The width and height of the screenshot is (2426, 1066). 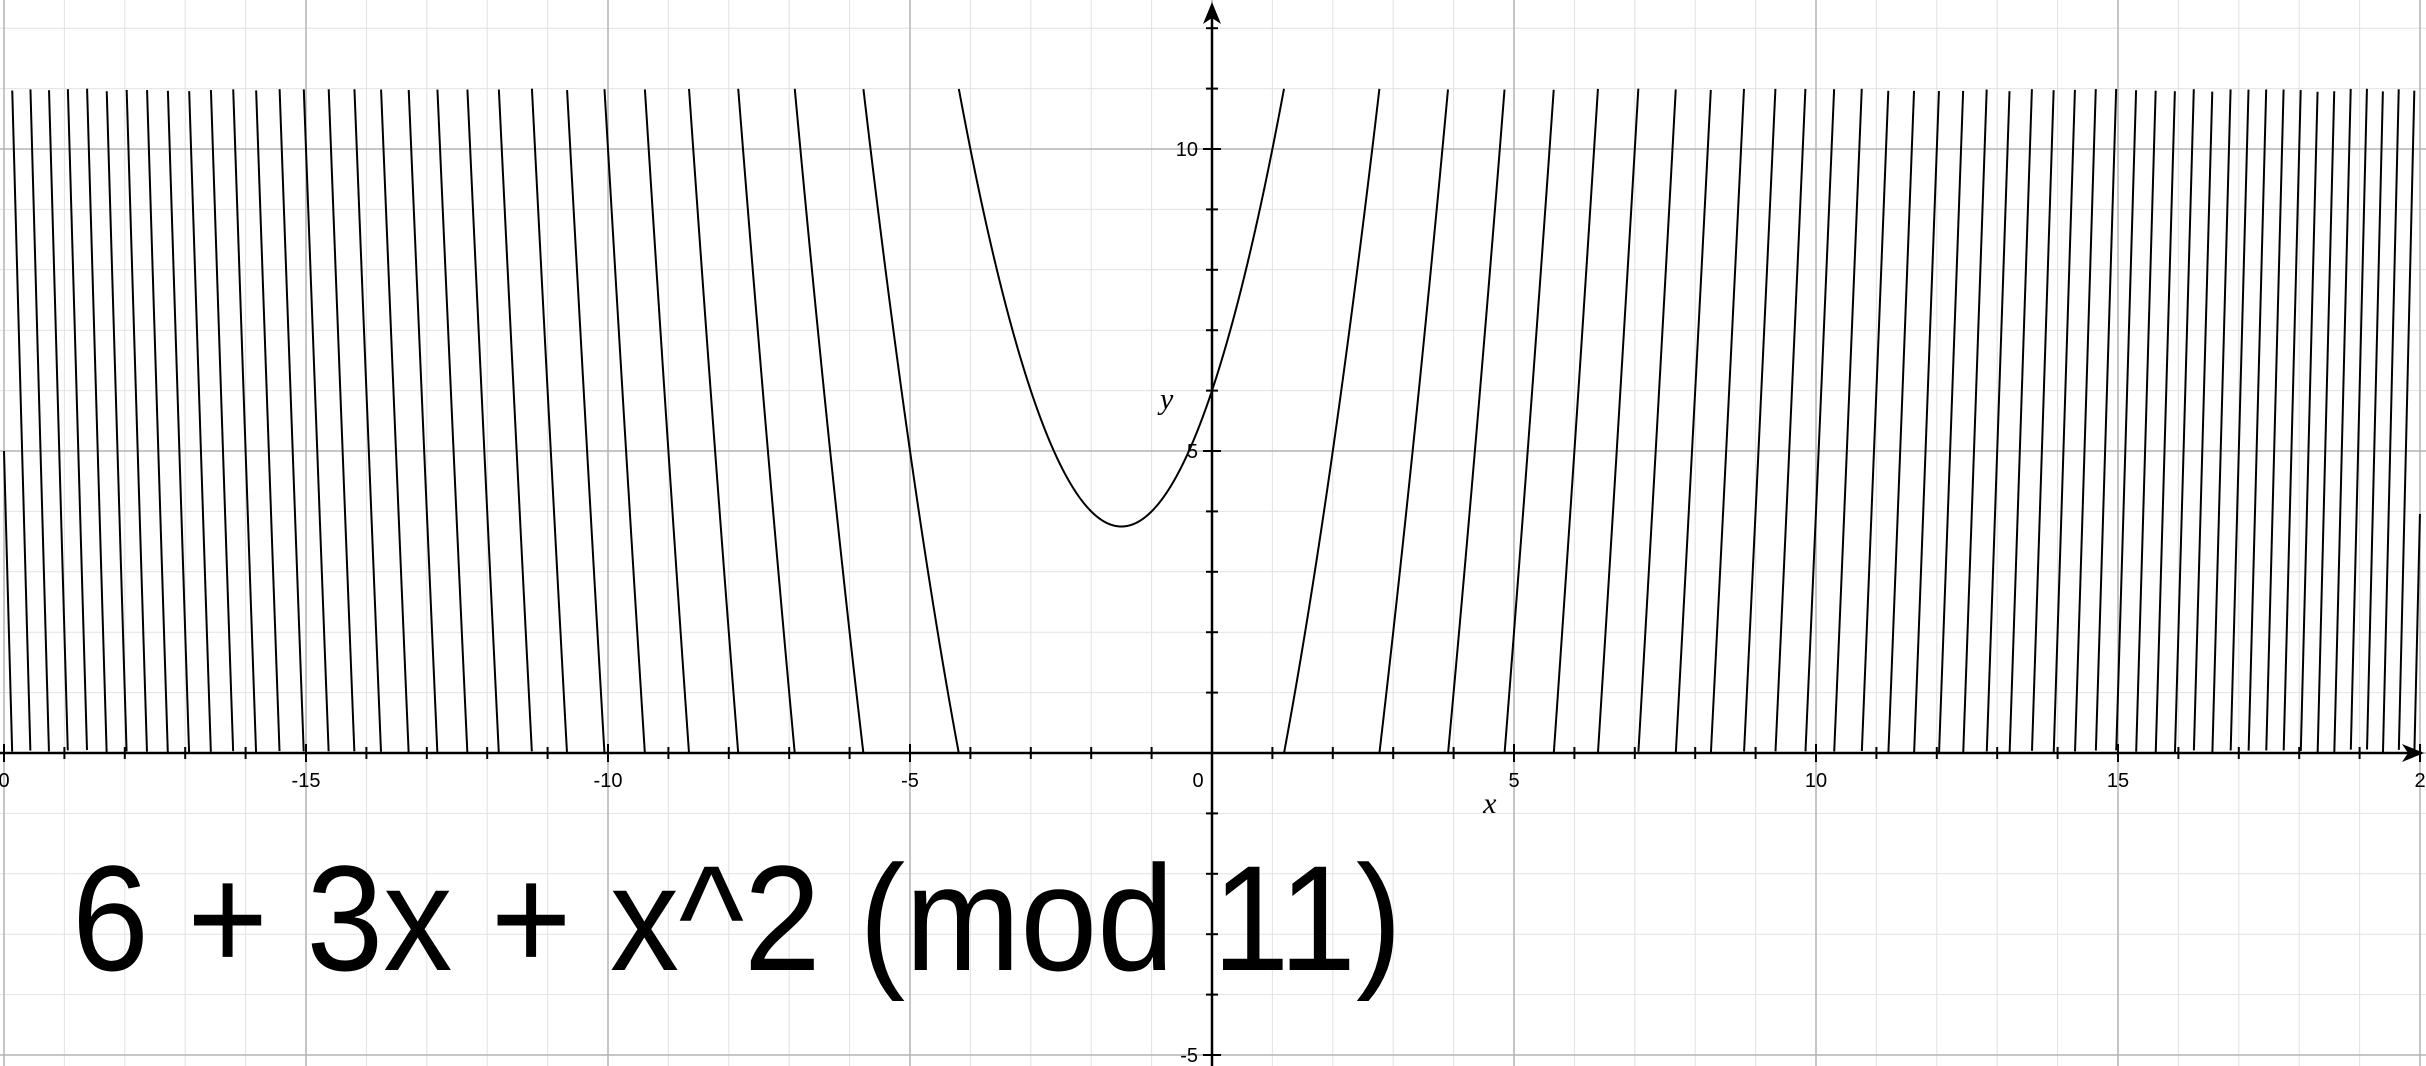 What do you see at coordinates (2413, 753) in the screenshot?
I see `x-axis-arrow-icon` at bounding box center [2413, 753].